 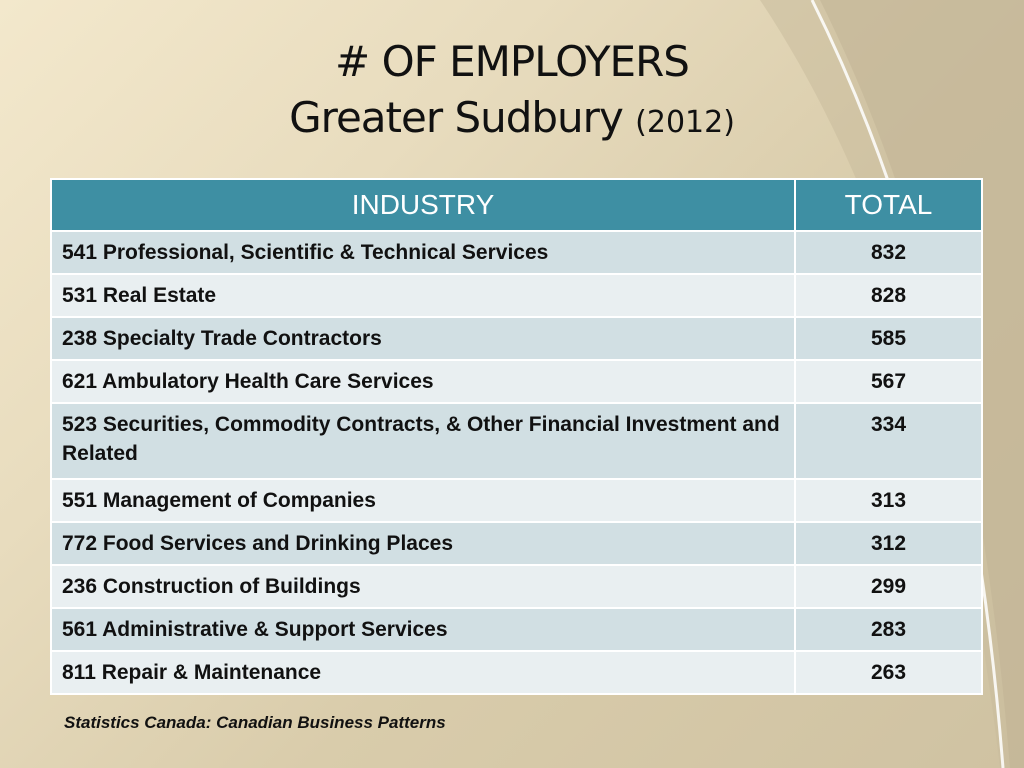 What do you see at coordinates (888, 252) in the screenshot?
I see `total-cell: 832` at bounding box center [888, 252].